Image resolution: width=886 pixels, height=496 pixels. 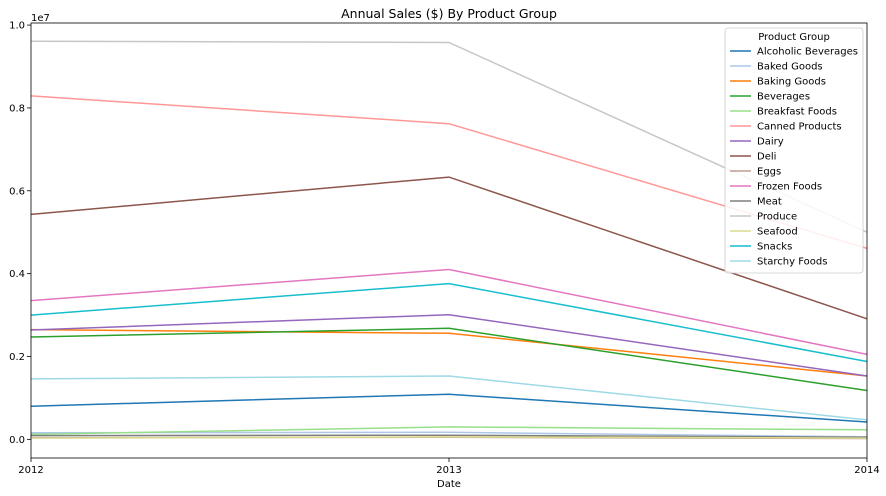 What do you see at coordinates (17, 440) in the screenshot?
I see `y-tick-label: 0.0` at bounding box center [17, 440].